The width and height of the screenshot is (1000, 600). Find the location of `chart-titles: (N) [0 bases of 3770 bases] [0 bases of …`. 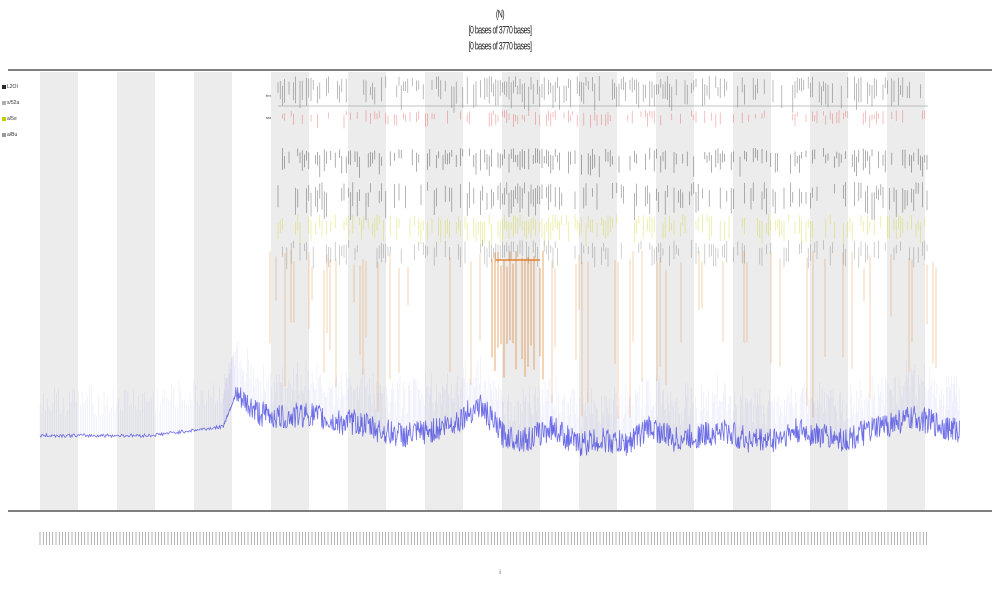

chart-titles: (N) [0 bases of 3770 bases] [0 bases of … is located at coordinates (500, 32).